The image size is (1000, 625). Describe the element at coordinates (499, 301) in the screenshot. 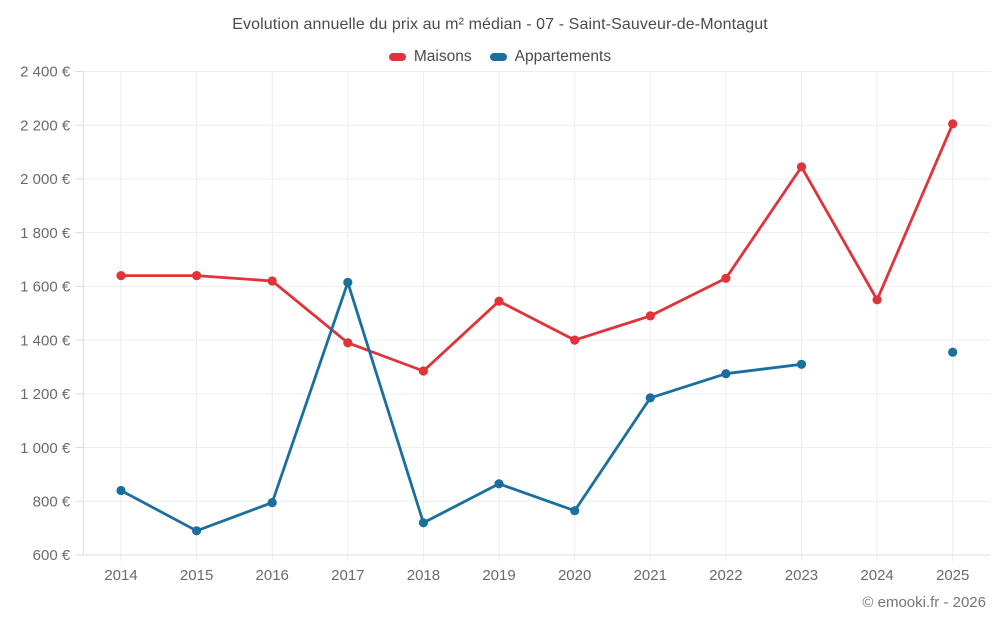

I see `data-point-maisons-2019` at that location.